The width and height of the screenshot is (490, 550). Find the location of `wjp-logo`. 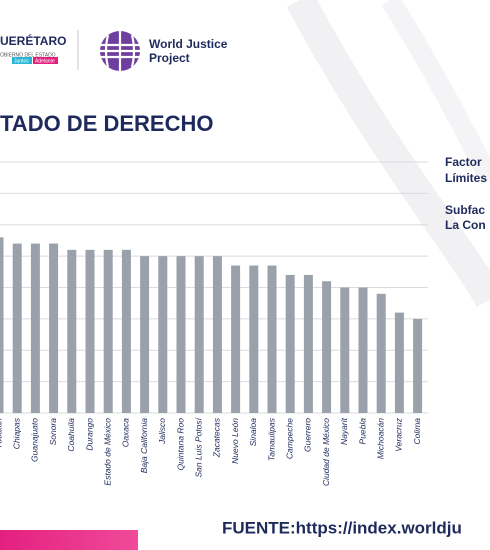

wjp-logo is located at coordinates (120, 51).